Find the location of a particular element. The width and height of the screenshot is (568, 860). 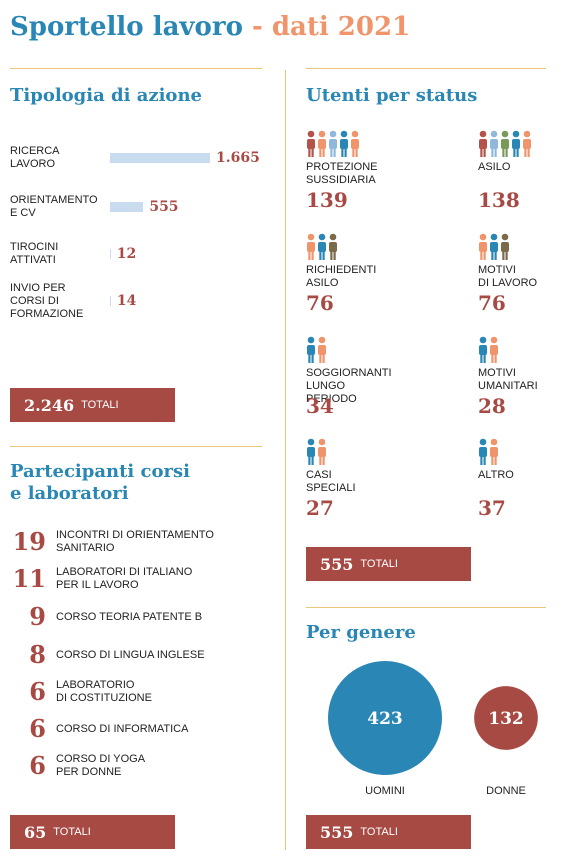

status-value: 34 is located at coordinates (320, 406).